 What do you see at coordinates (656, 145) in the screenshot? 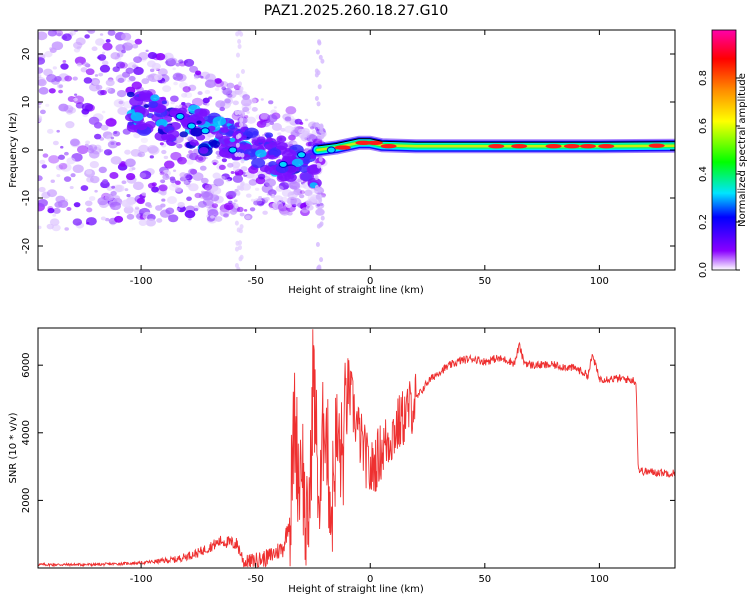
I see `ridge-hotspot` at bounding box center [656, 145].